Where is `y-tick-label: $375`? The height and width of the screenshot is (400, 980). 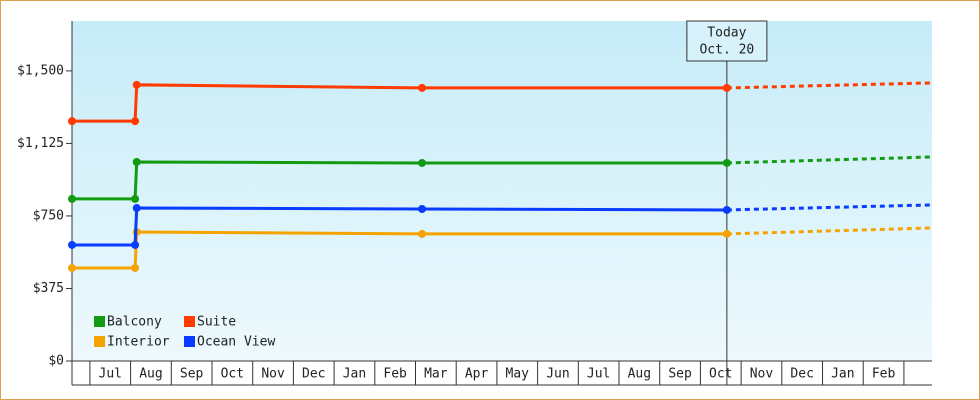
y-tick-label: $375 is located at coordinates (48, 288).